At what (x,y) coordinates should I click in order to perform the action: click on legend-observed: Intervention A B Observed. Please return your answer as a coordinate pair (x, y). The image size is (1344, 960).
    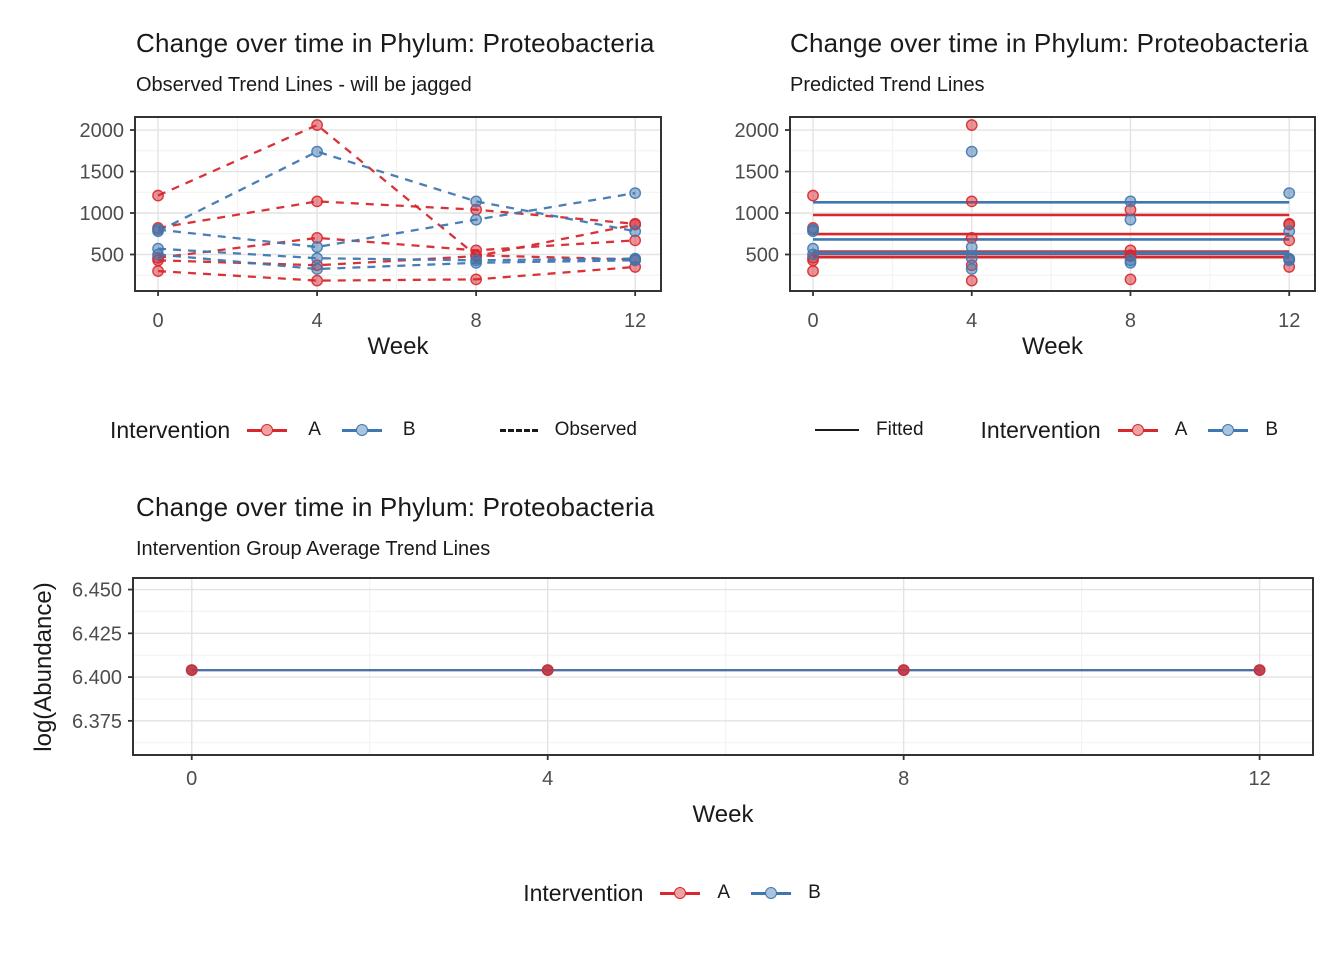
    Looking at the image, I should click on (336, 430).